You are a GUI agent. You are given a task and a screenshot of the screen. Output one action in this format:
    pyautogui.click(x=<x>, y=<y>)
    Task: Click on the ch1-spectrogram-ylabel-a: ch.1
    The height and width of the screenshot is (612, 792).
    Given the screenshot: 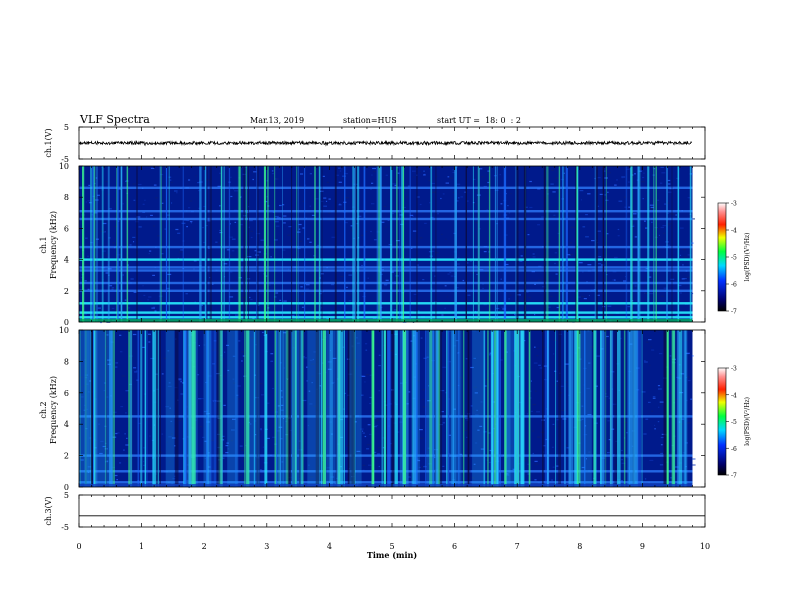 What is the action you would take?
    pyautogui.click(x=43, y=244)
    